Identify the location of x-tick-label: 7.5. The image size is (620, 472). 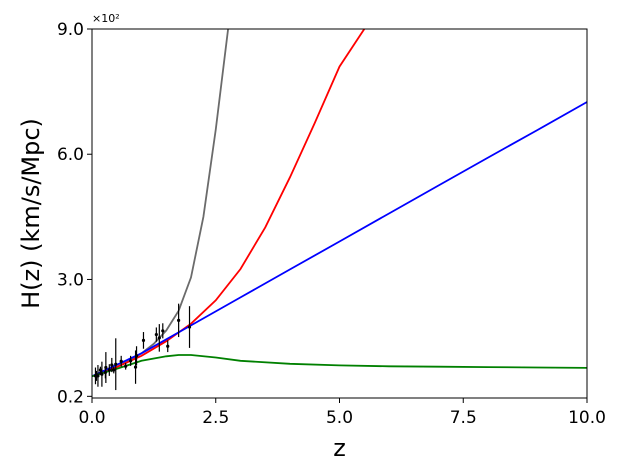
(463, 418).